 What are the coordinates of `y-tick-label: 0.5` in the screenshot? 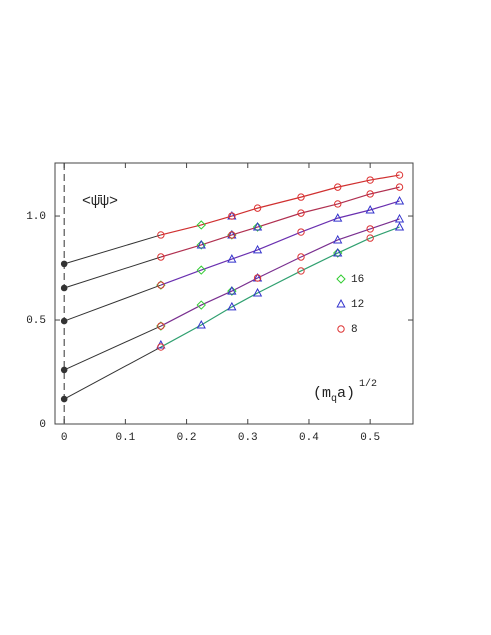 It's located at (36, 321).